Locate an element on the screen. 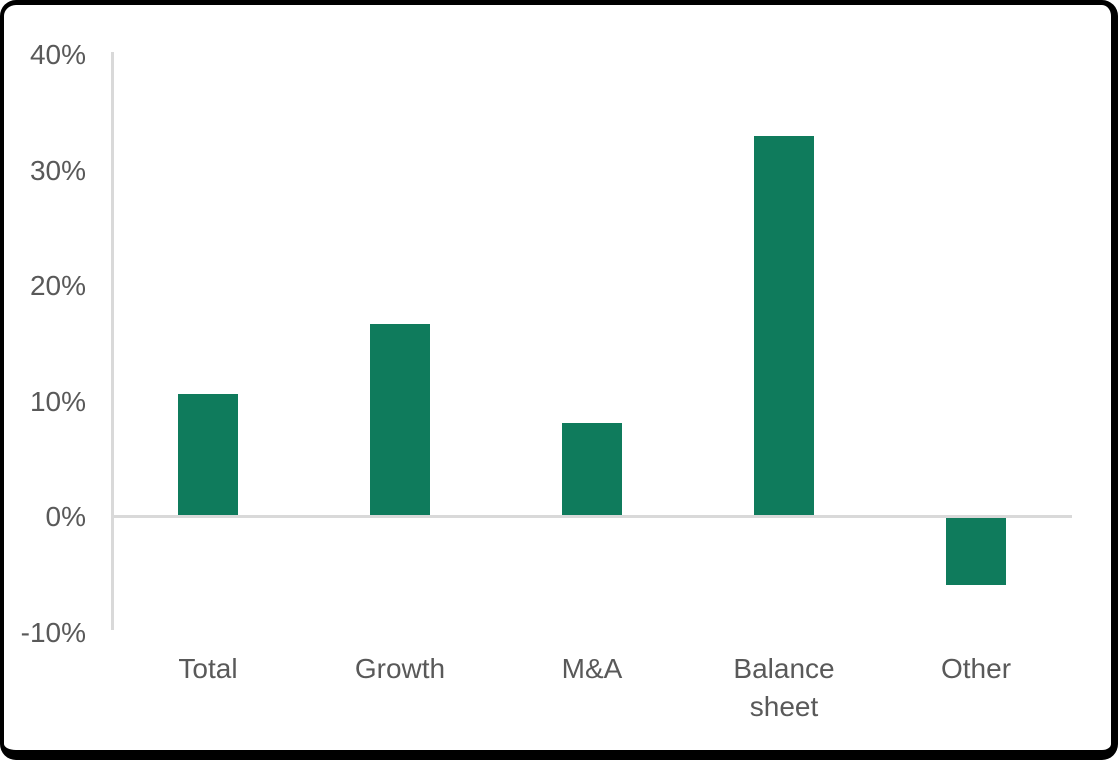  bar-total is located at coordinates (208, 454).